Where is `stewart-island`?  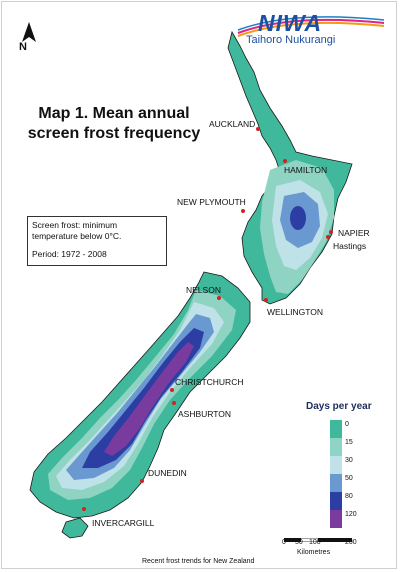 stewart-island is located at coordinates (75, 528).